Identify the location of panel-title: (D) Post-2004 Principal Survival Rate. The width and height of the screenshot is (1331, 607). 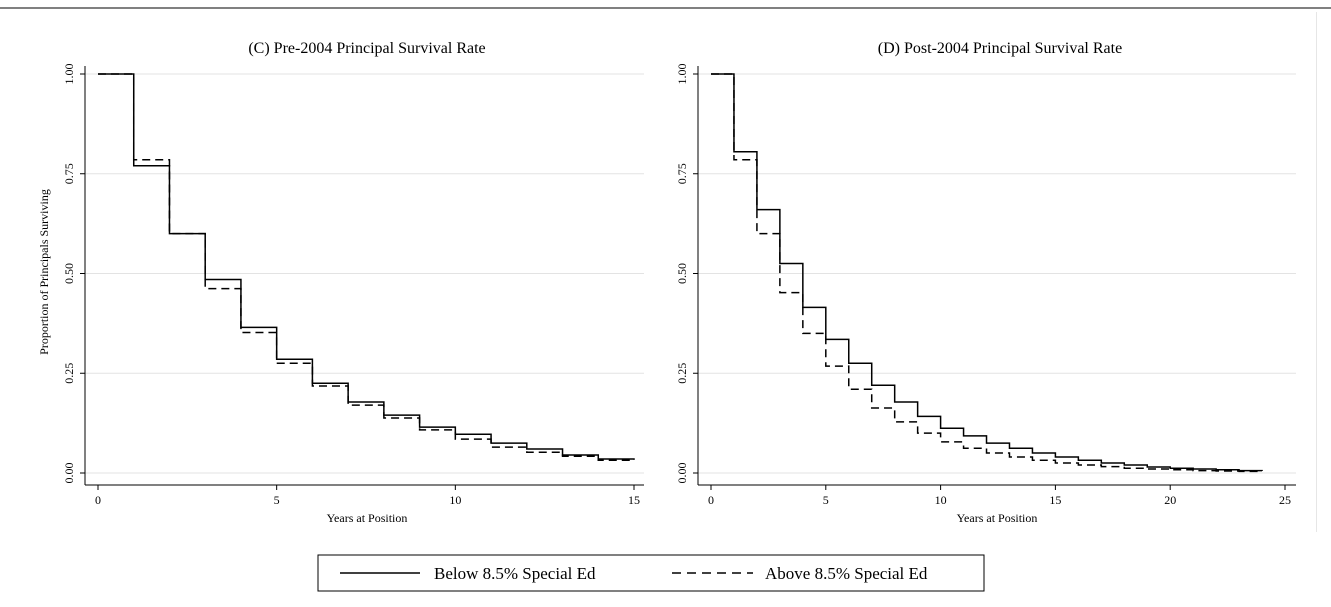
(1000, 48).